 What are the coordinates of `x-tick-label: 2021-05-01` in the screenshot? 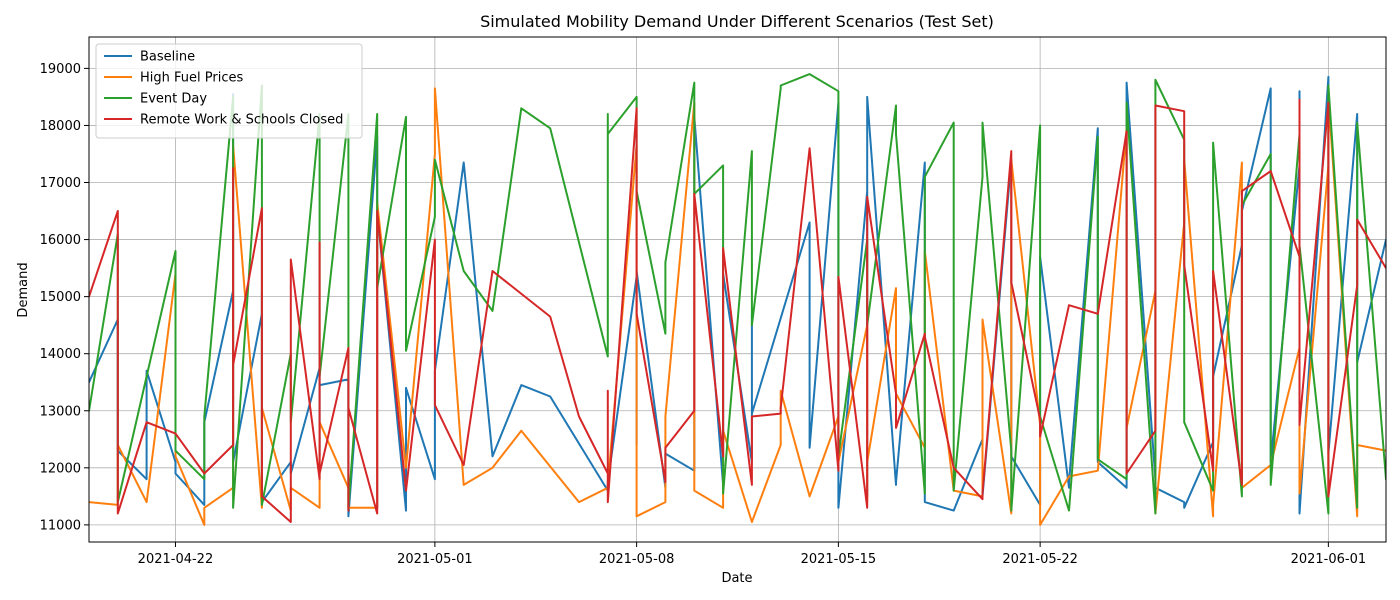 It's located at (435, 559).